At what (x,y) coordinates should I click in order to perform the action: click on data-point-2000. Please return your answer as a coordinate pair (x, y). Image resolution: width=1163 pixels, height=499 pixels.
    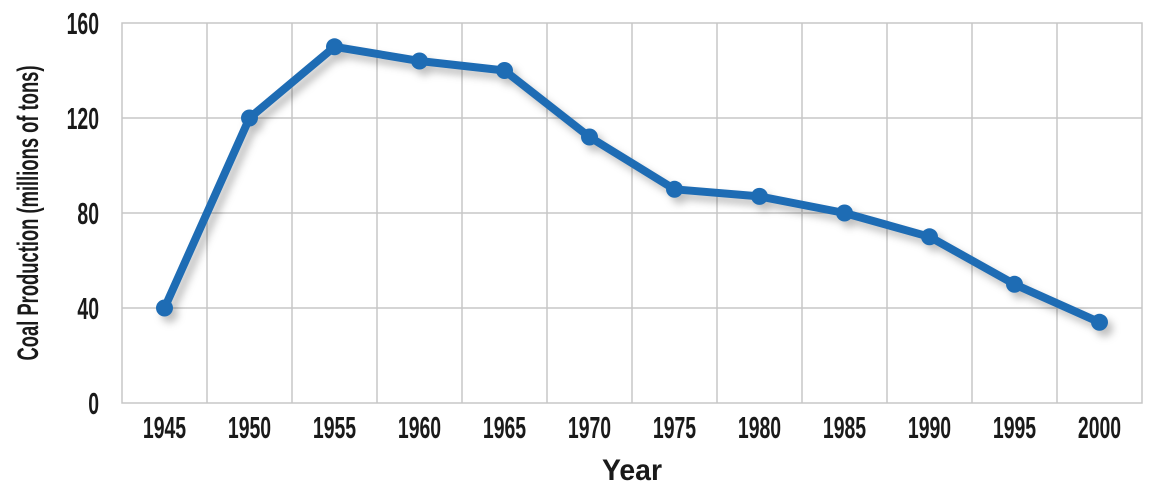
    Looking at the image, I should click on (1099, 322).